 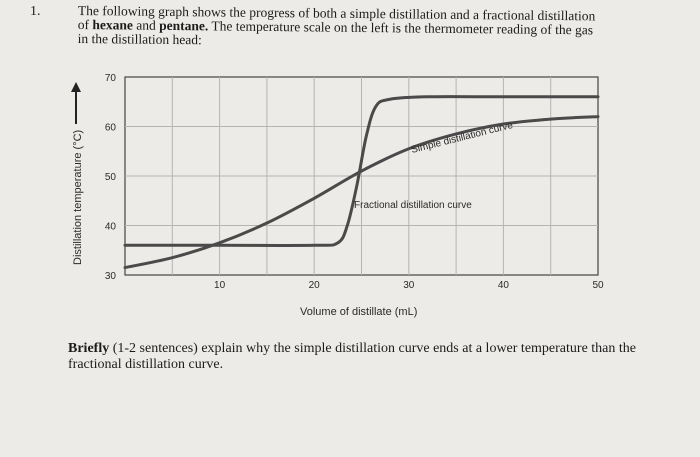 What do you see at coordinates (111, 276) in the screenshot?
I see `y-tick-label: 30` at bounding box center [111, 276].